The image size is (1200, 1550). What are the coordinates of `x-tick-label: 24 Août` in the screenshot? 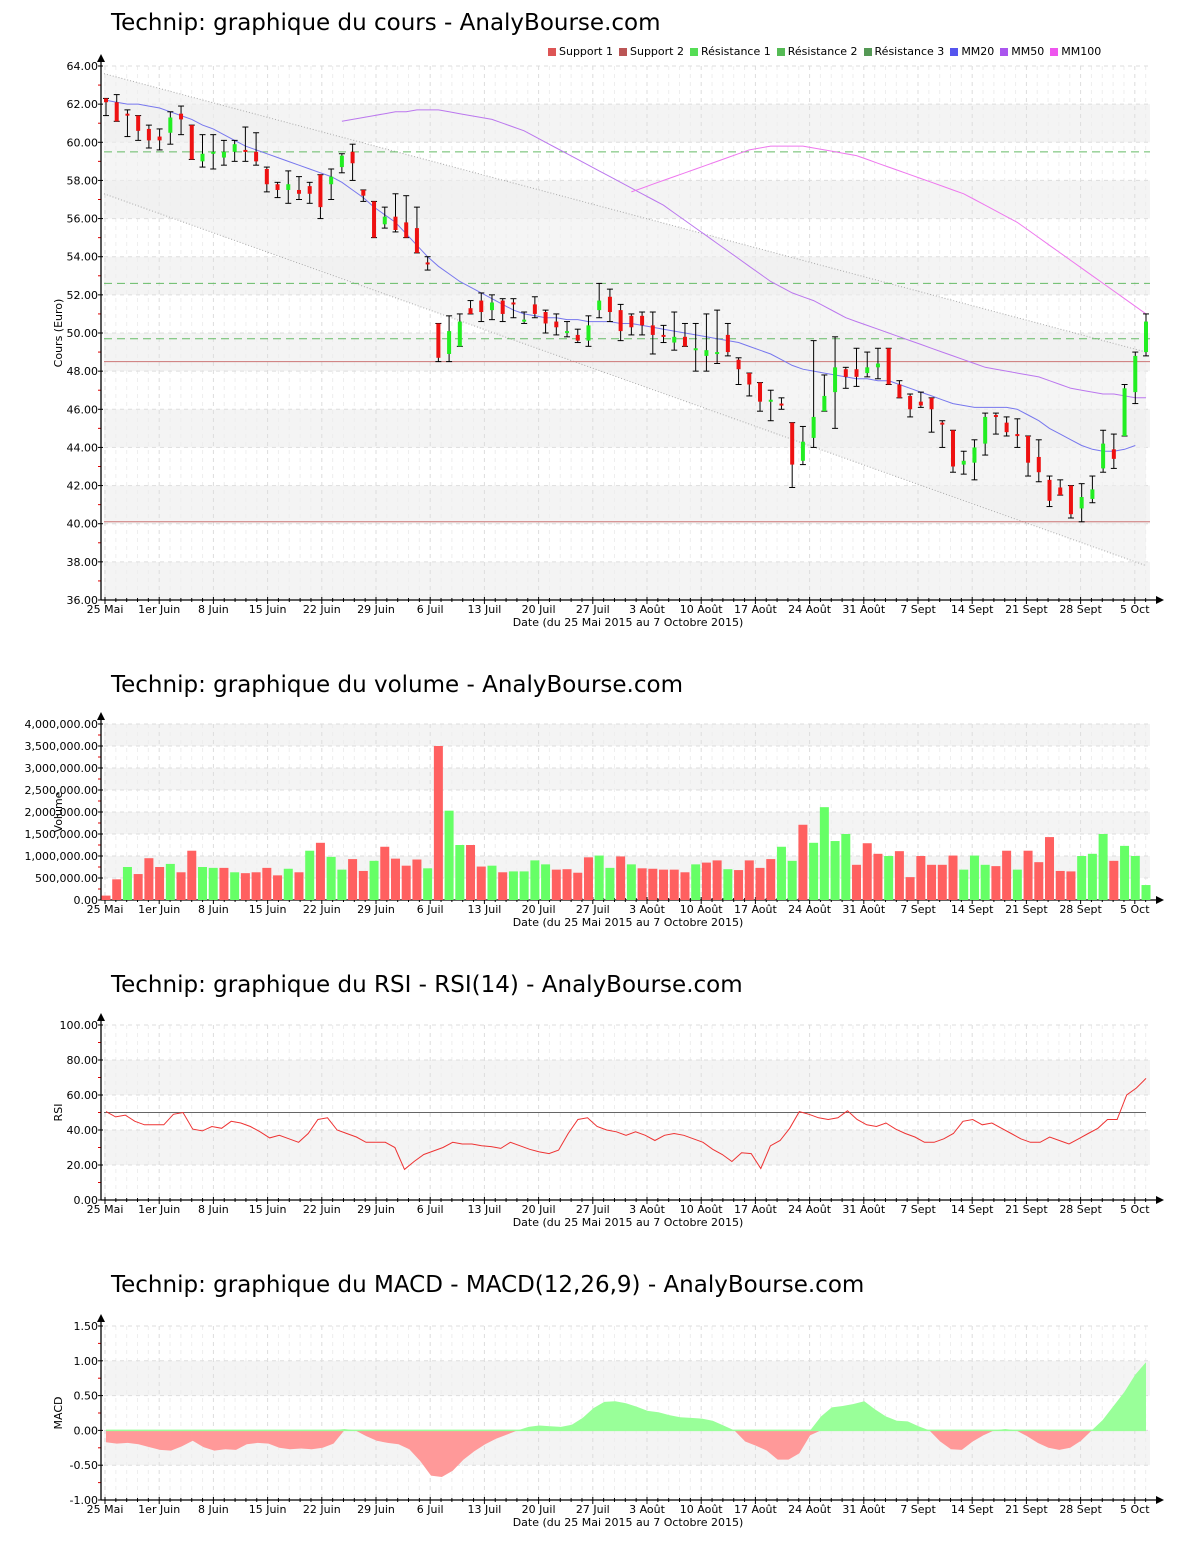 It's located at (810, 1509).